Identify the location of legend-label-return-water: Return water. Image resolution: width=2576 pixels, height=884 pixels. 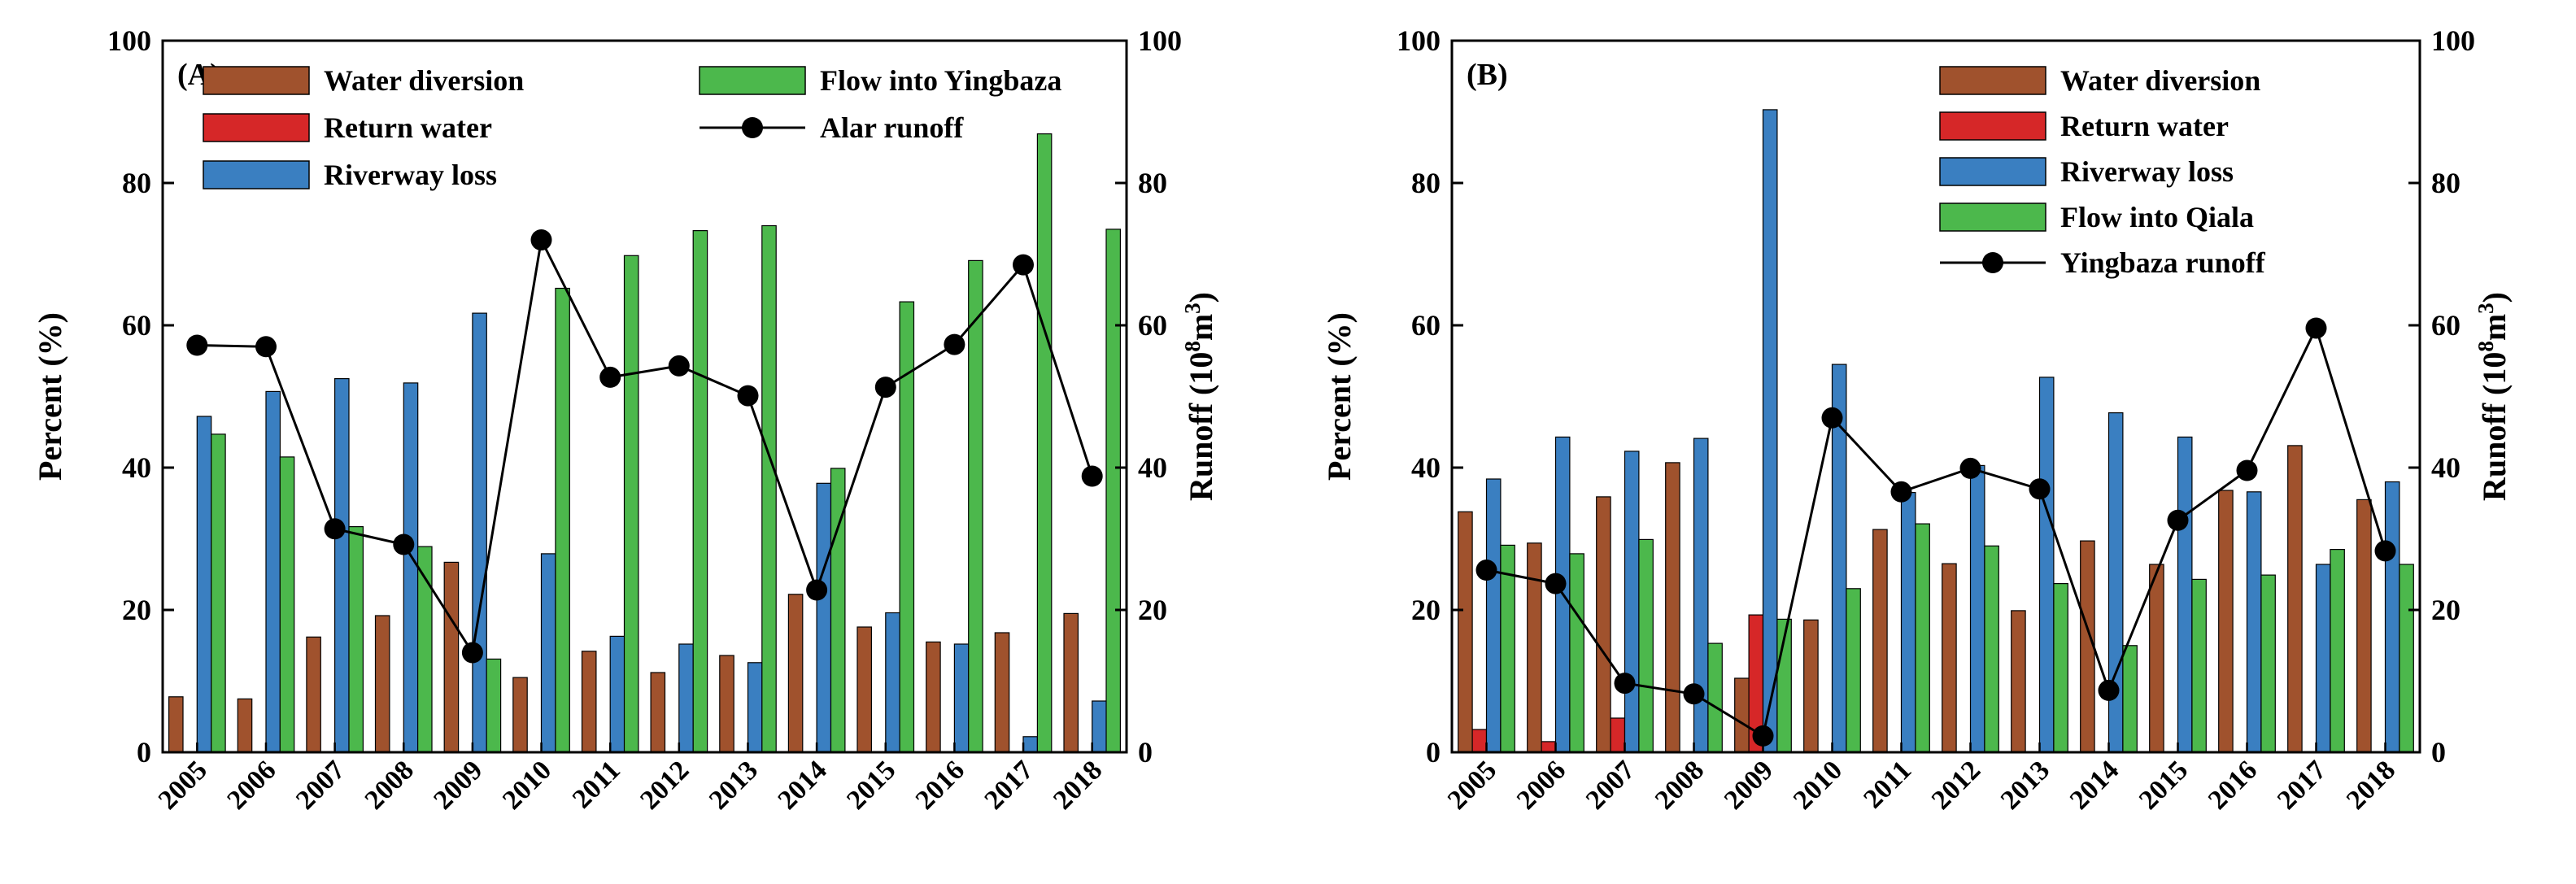
(408, 127).